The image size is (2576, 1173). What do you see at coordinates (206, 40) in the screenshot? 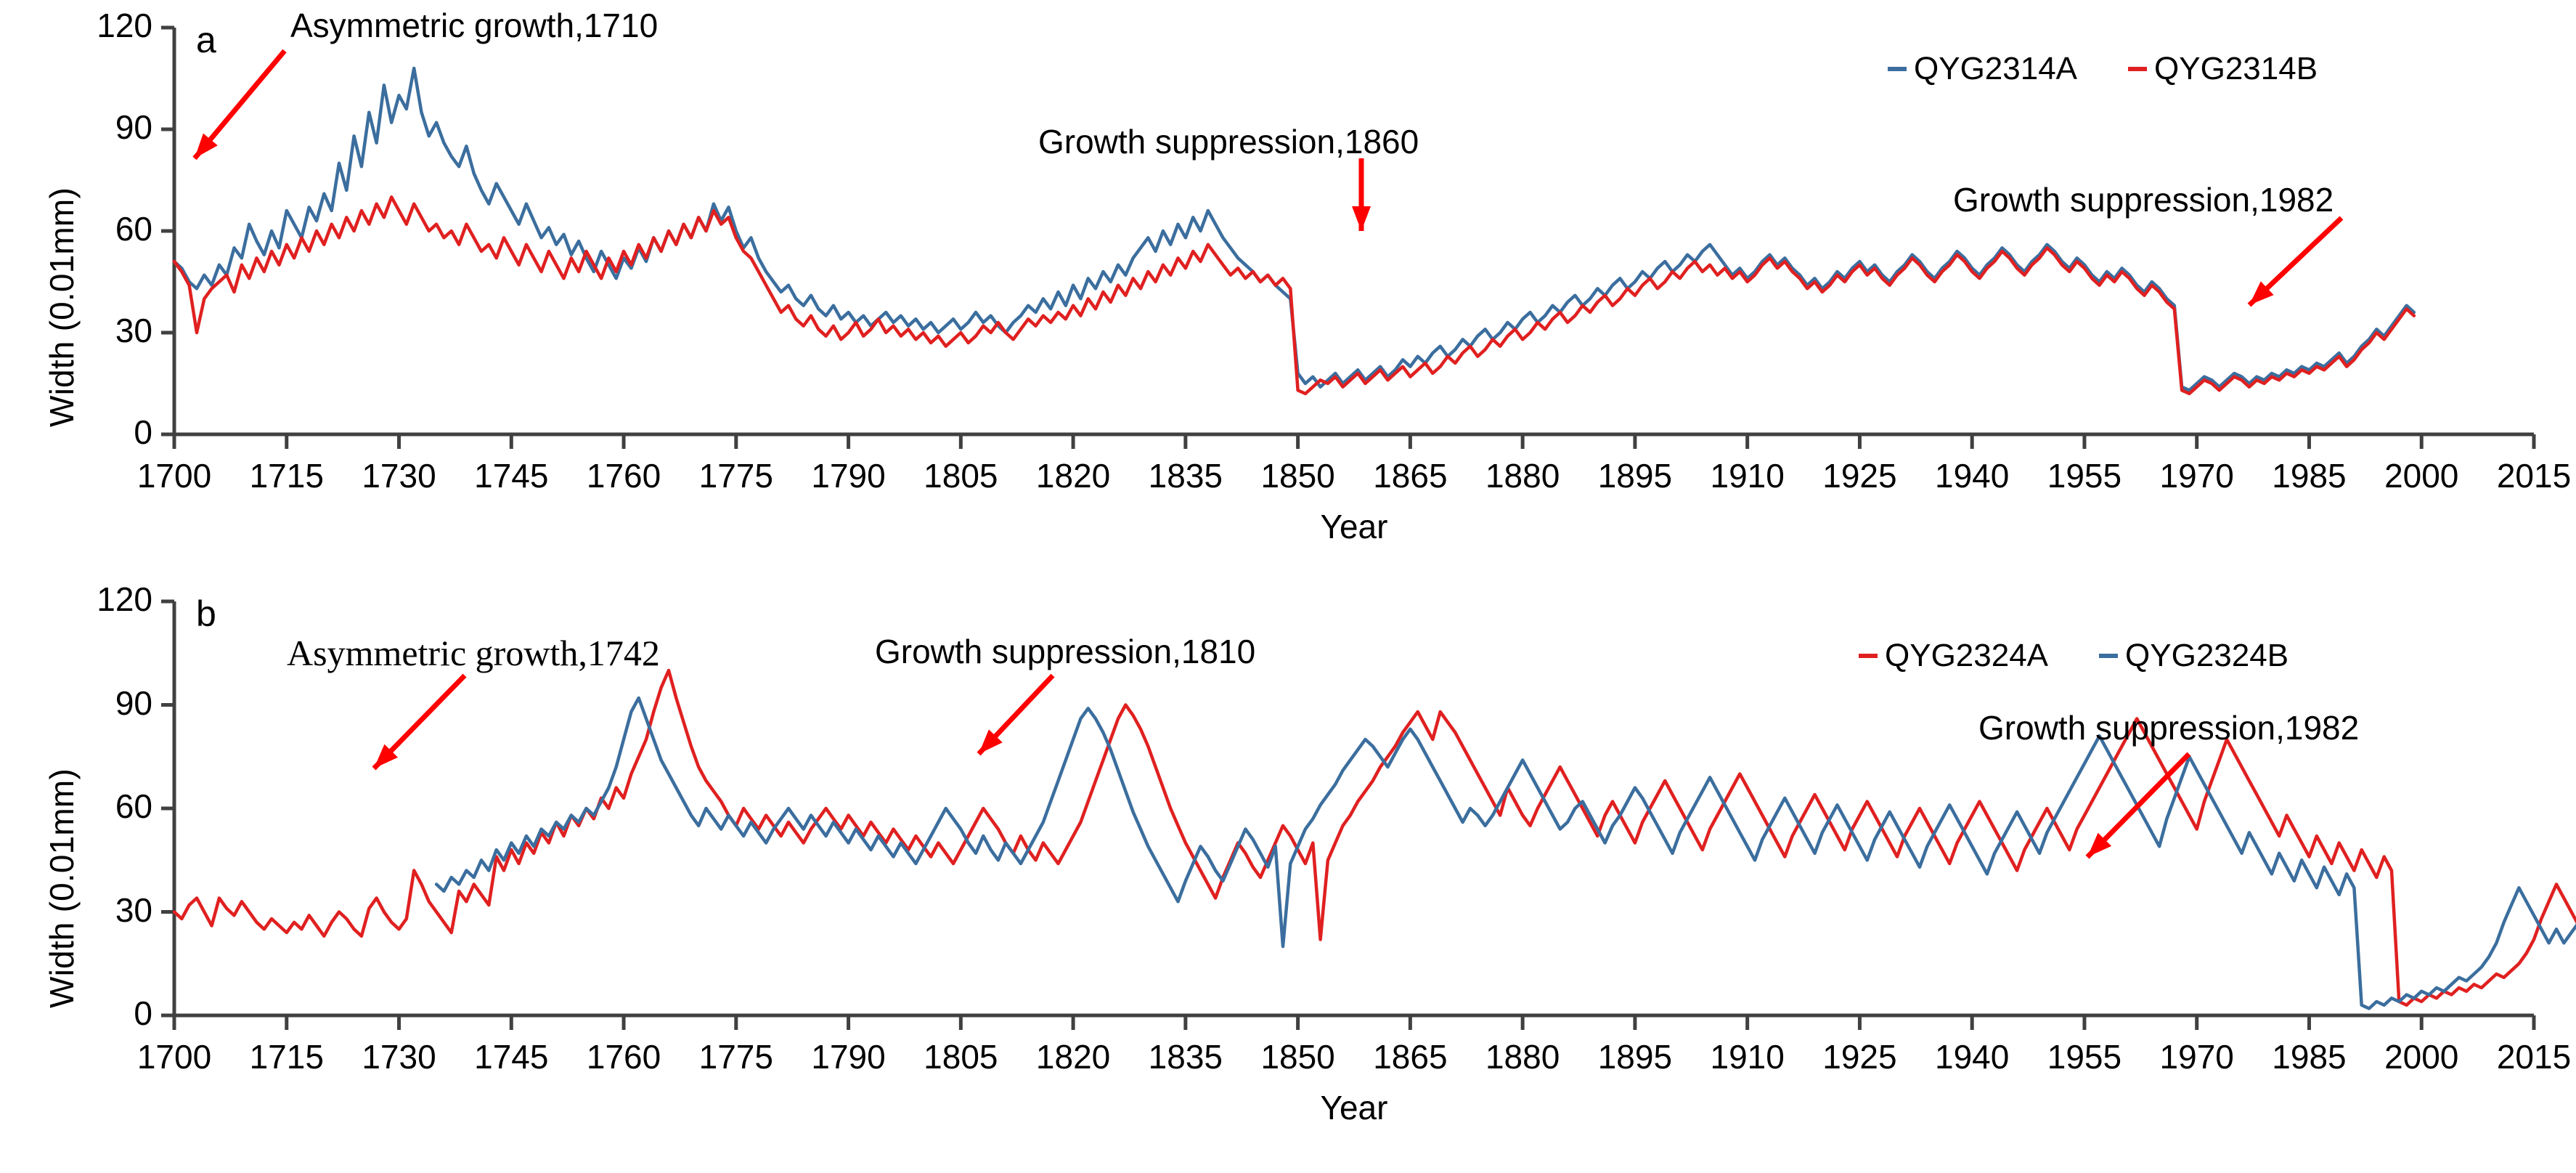
I see `panel-label-a: a` at bounding box center [206, 40].